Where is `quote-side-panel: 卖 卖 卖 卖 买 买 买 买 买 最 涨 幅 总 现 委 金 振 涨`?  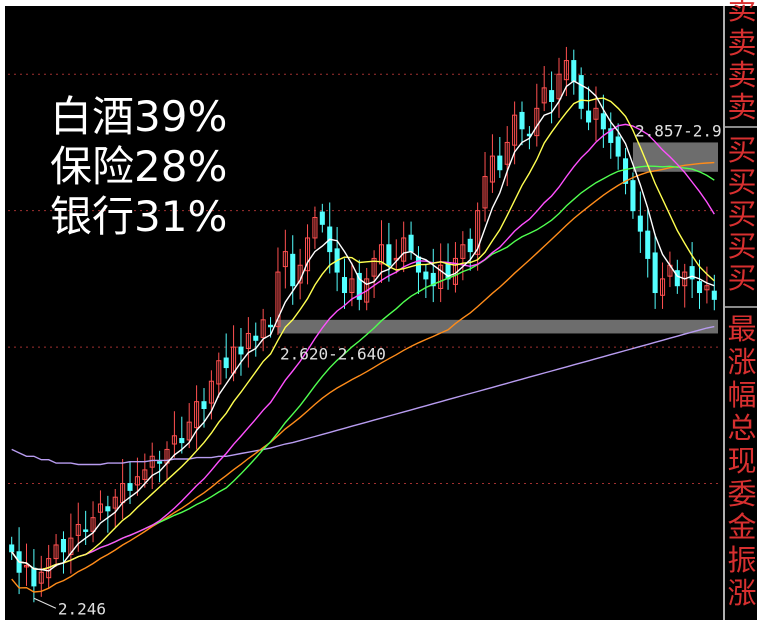 quote-side-panel: 卖 卖 卖 卖 买 买 买 买 买 最 涨 幅 总 现 委 金 振 涨 is located at coordinates (740, 310).